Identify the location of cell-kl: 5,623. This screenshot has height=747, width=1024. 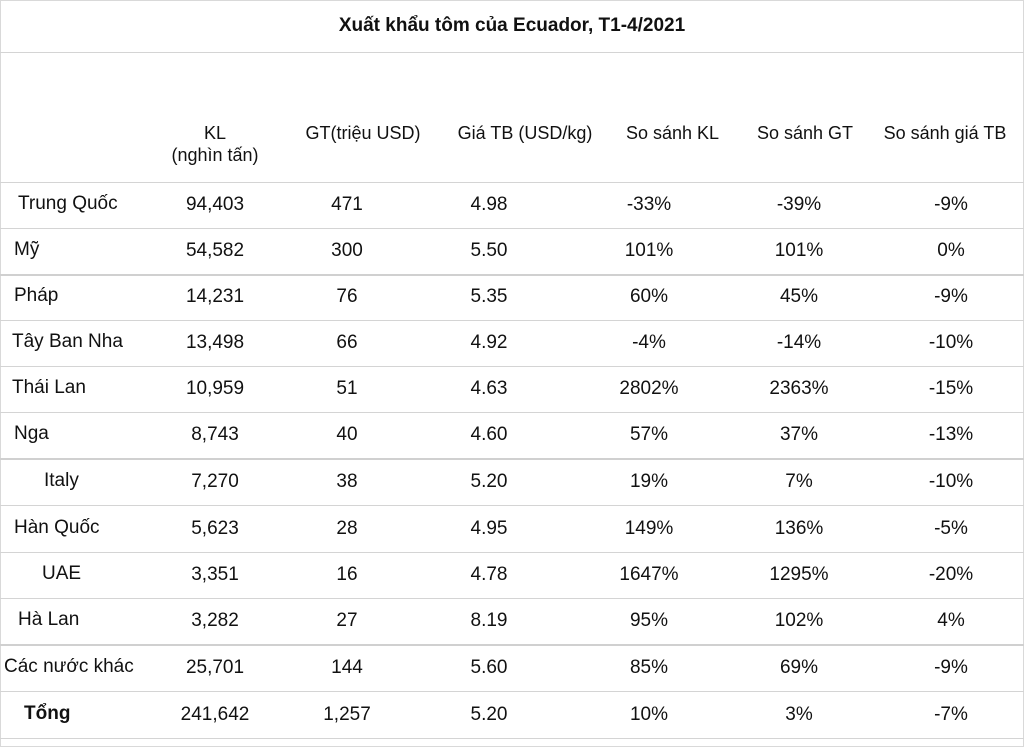
(215, 528).